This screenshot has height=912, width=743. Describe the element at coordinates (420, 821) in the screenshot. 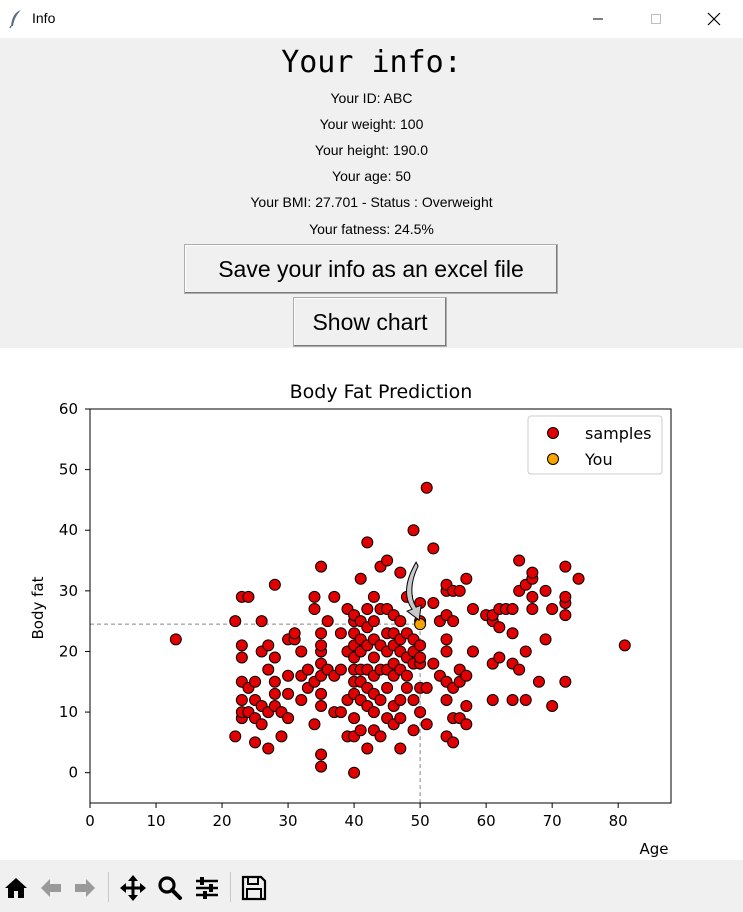

I see `x-tick-label: 50` at that location.